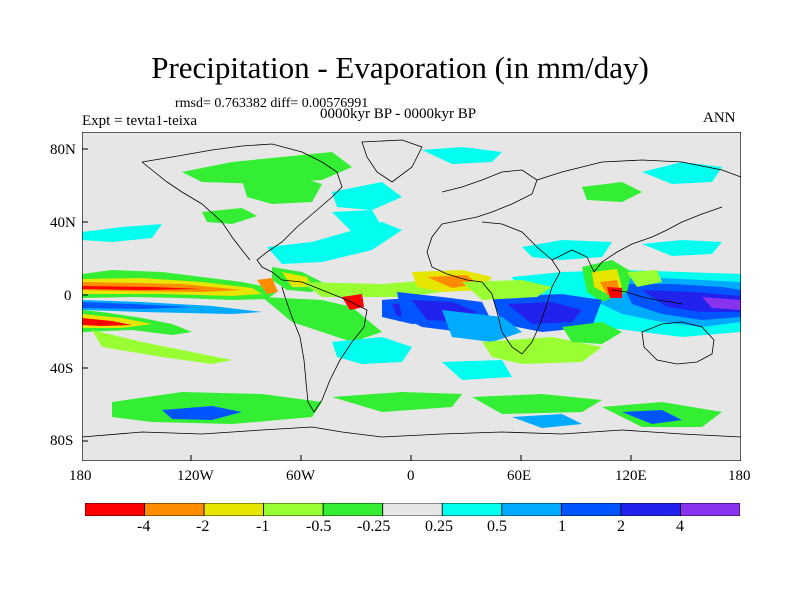 This screenshot has height=600, width=800. I want to click on southern-ocean-bands, so click(417, 410).